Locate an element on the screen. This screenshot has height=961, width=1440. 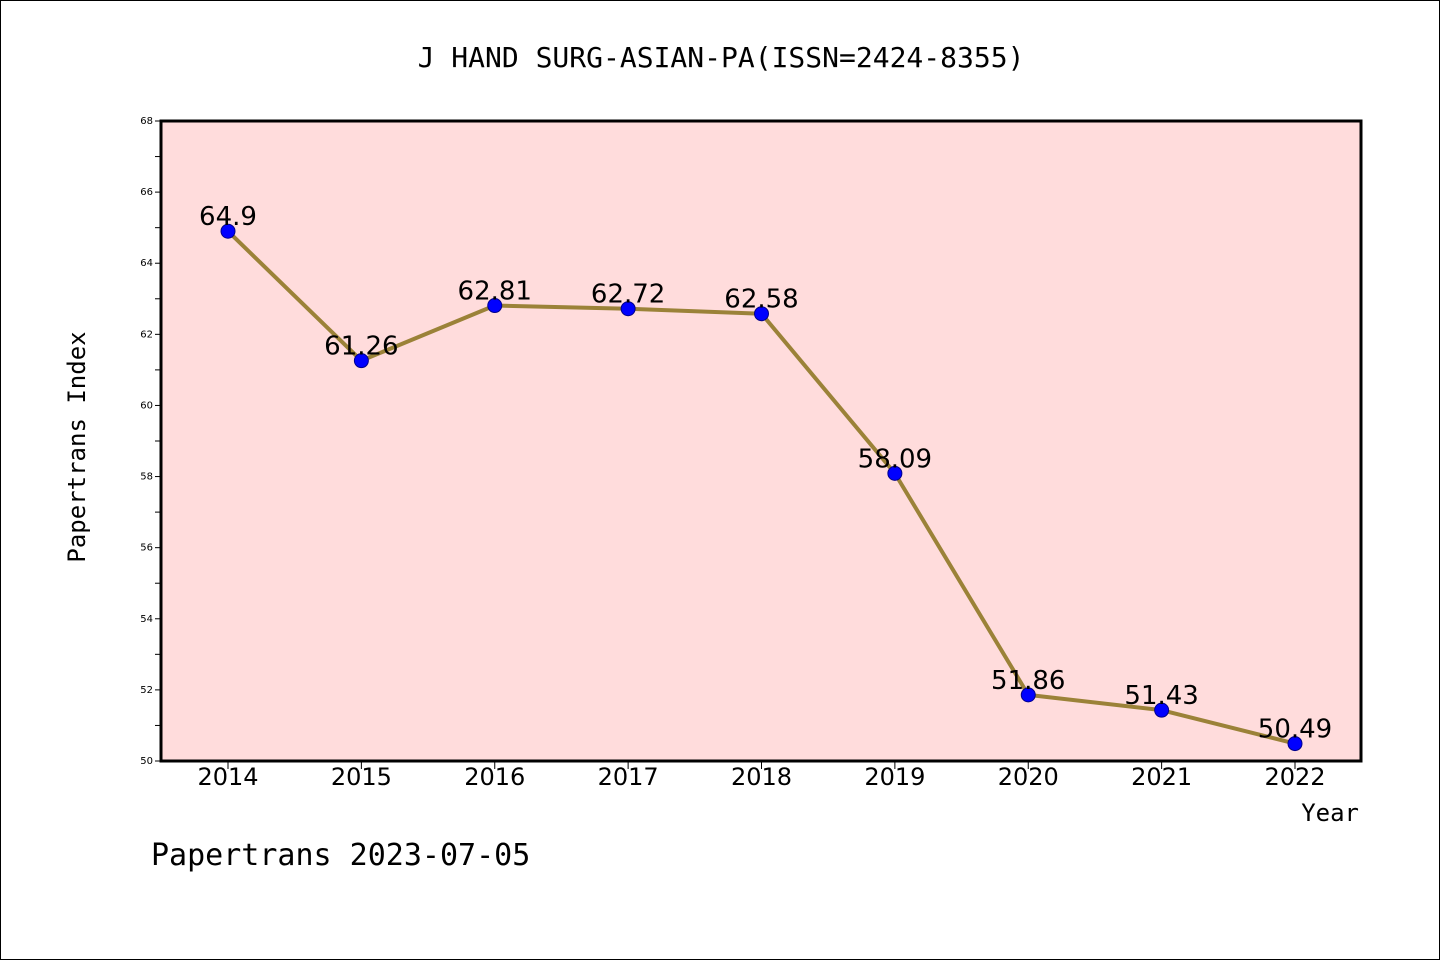
x-tick-label: 2019 is located at coordinates (894, 777).